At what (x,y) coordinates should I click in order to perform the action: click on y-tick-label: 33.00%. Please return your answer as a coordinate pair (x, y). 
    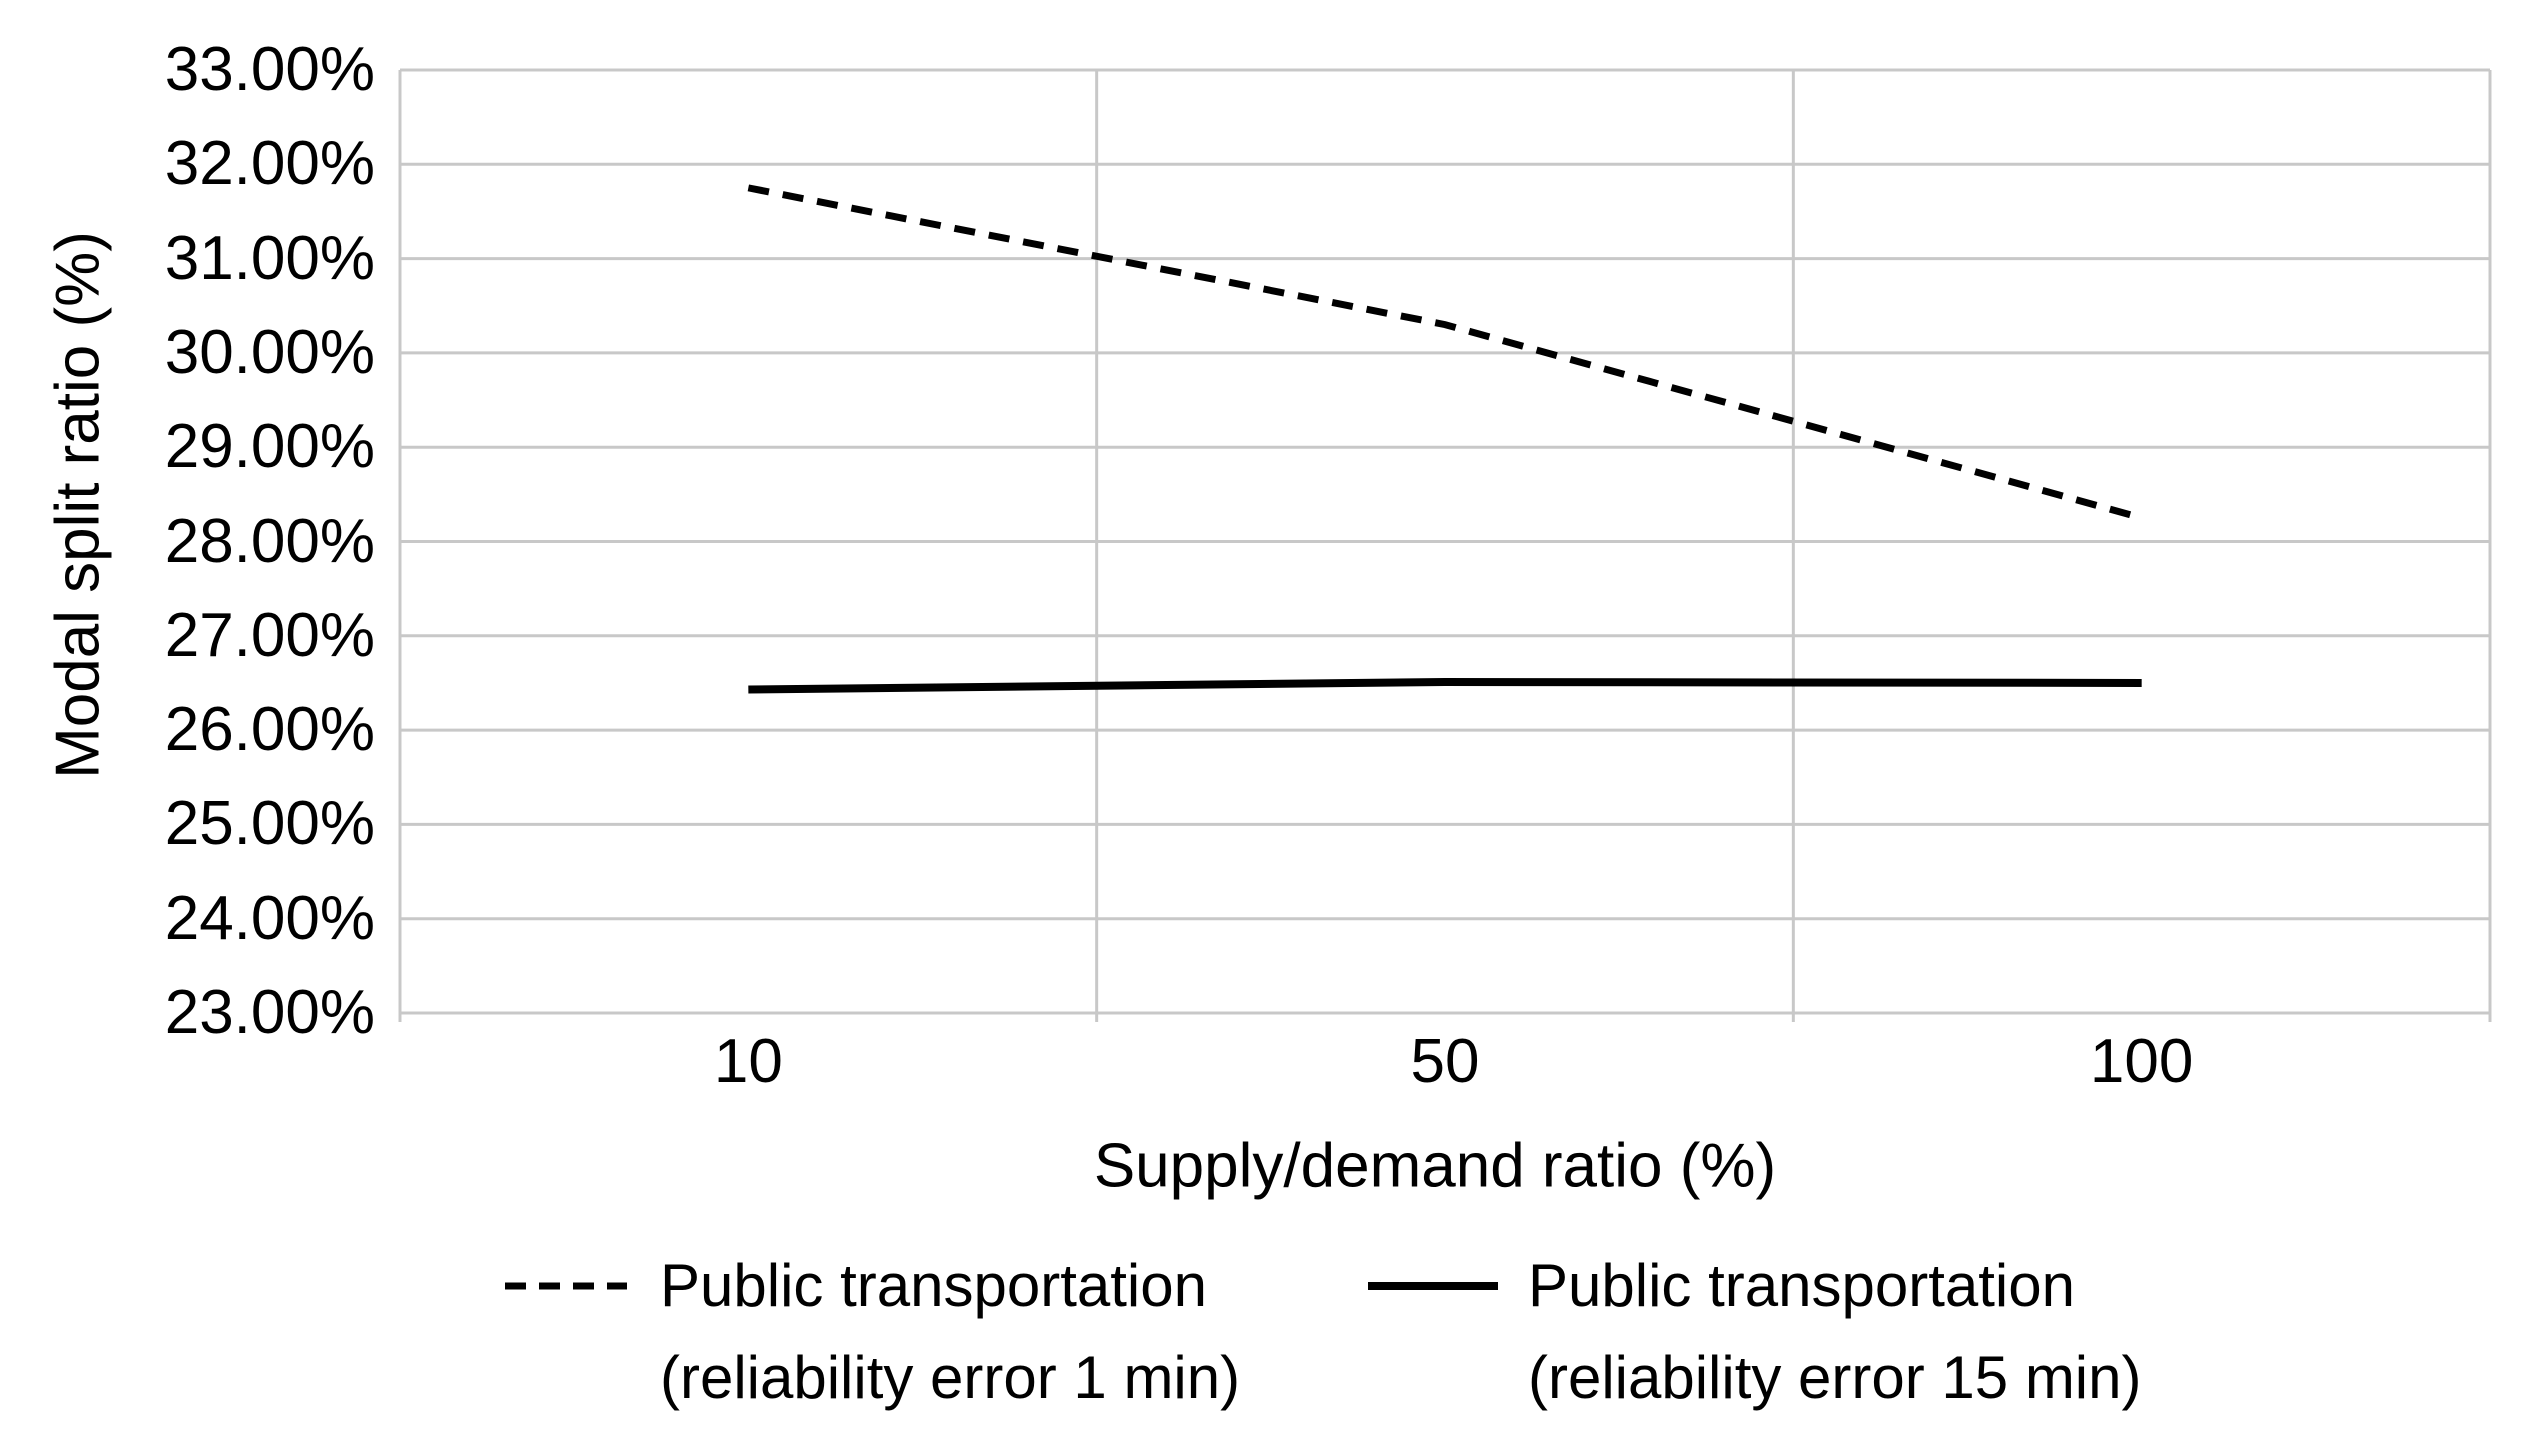
    Looking at the image, I should click on (269, 69).